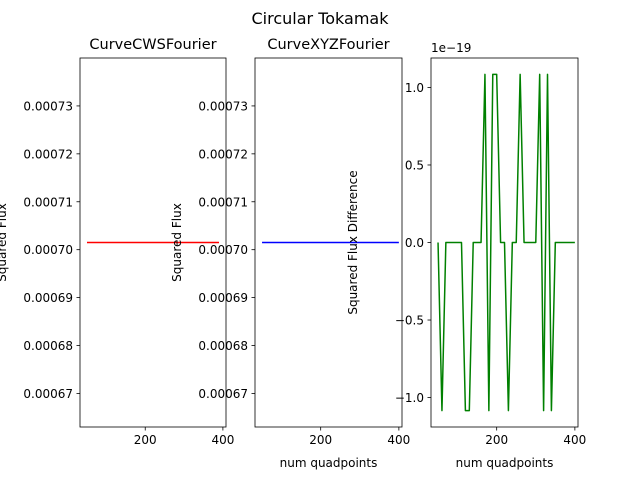 Image resolution: width=640 pixels, height=480 pixels. Describe the element at coordinates (414, 243) in the screenshot. I see `y-tick-label: 0.0` at that location.